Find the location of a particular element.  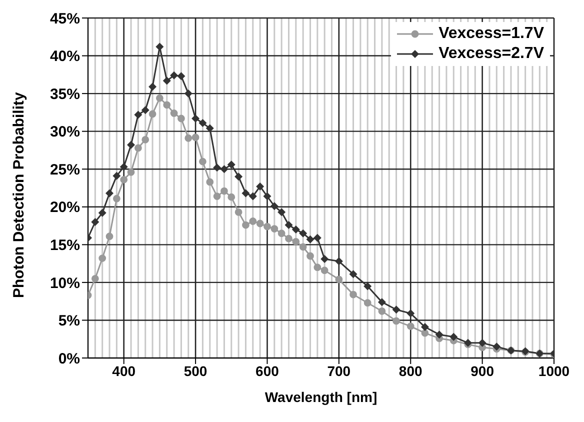

legend-label: Vexcess=2.7V is located at coordinates (491, 54).